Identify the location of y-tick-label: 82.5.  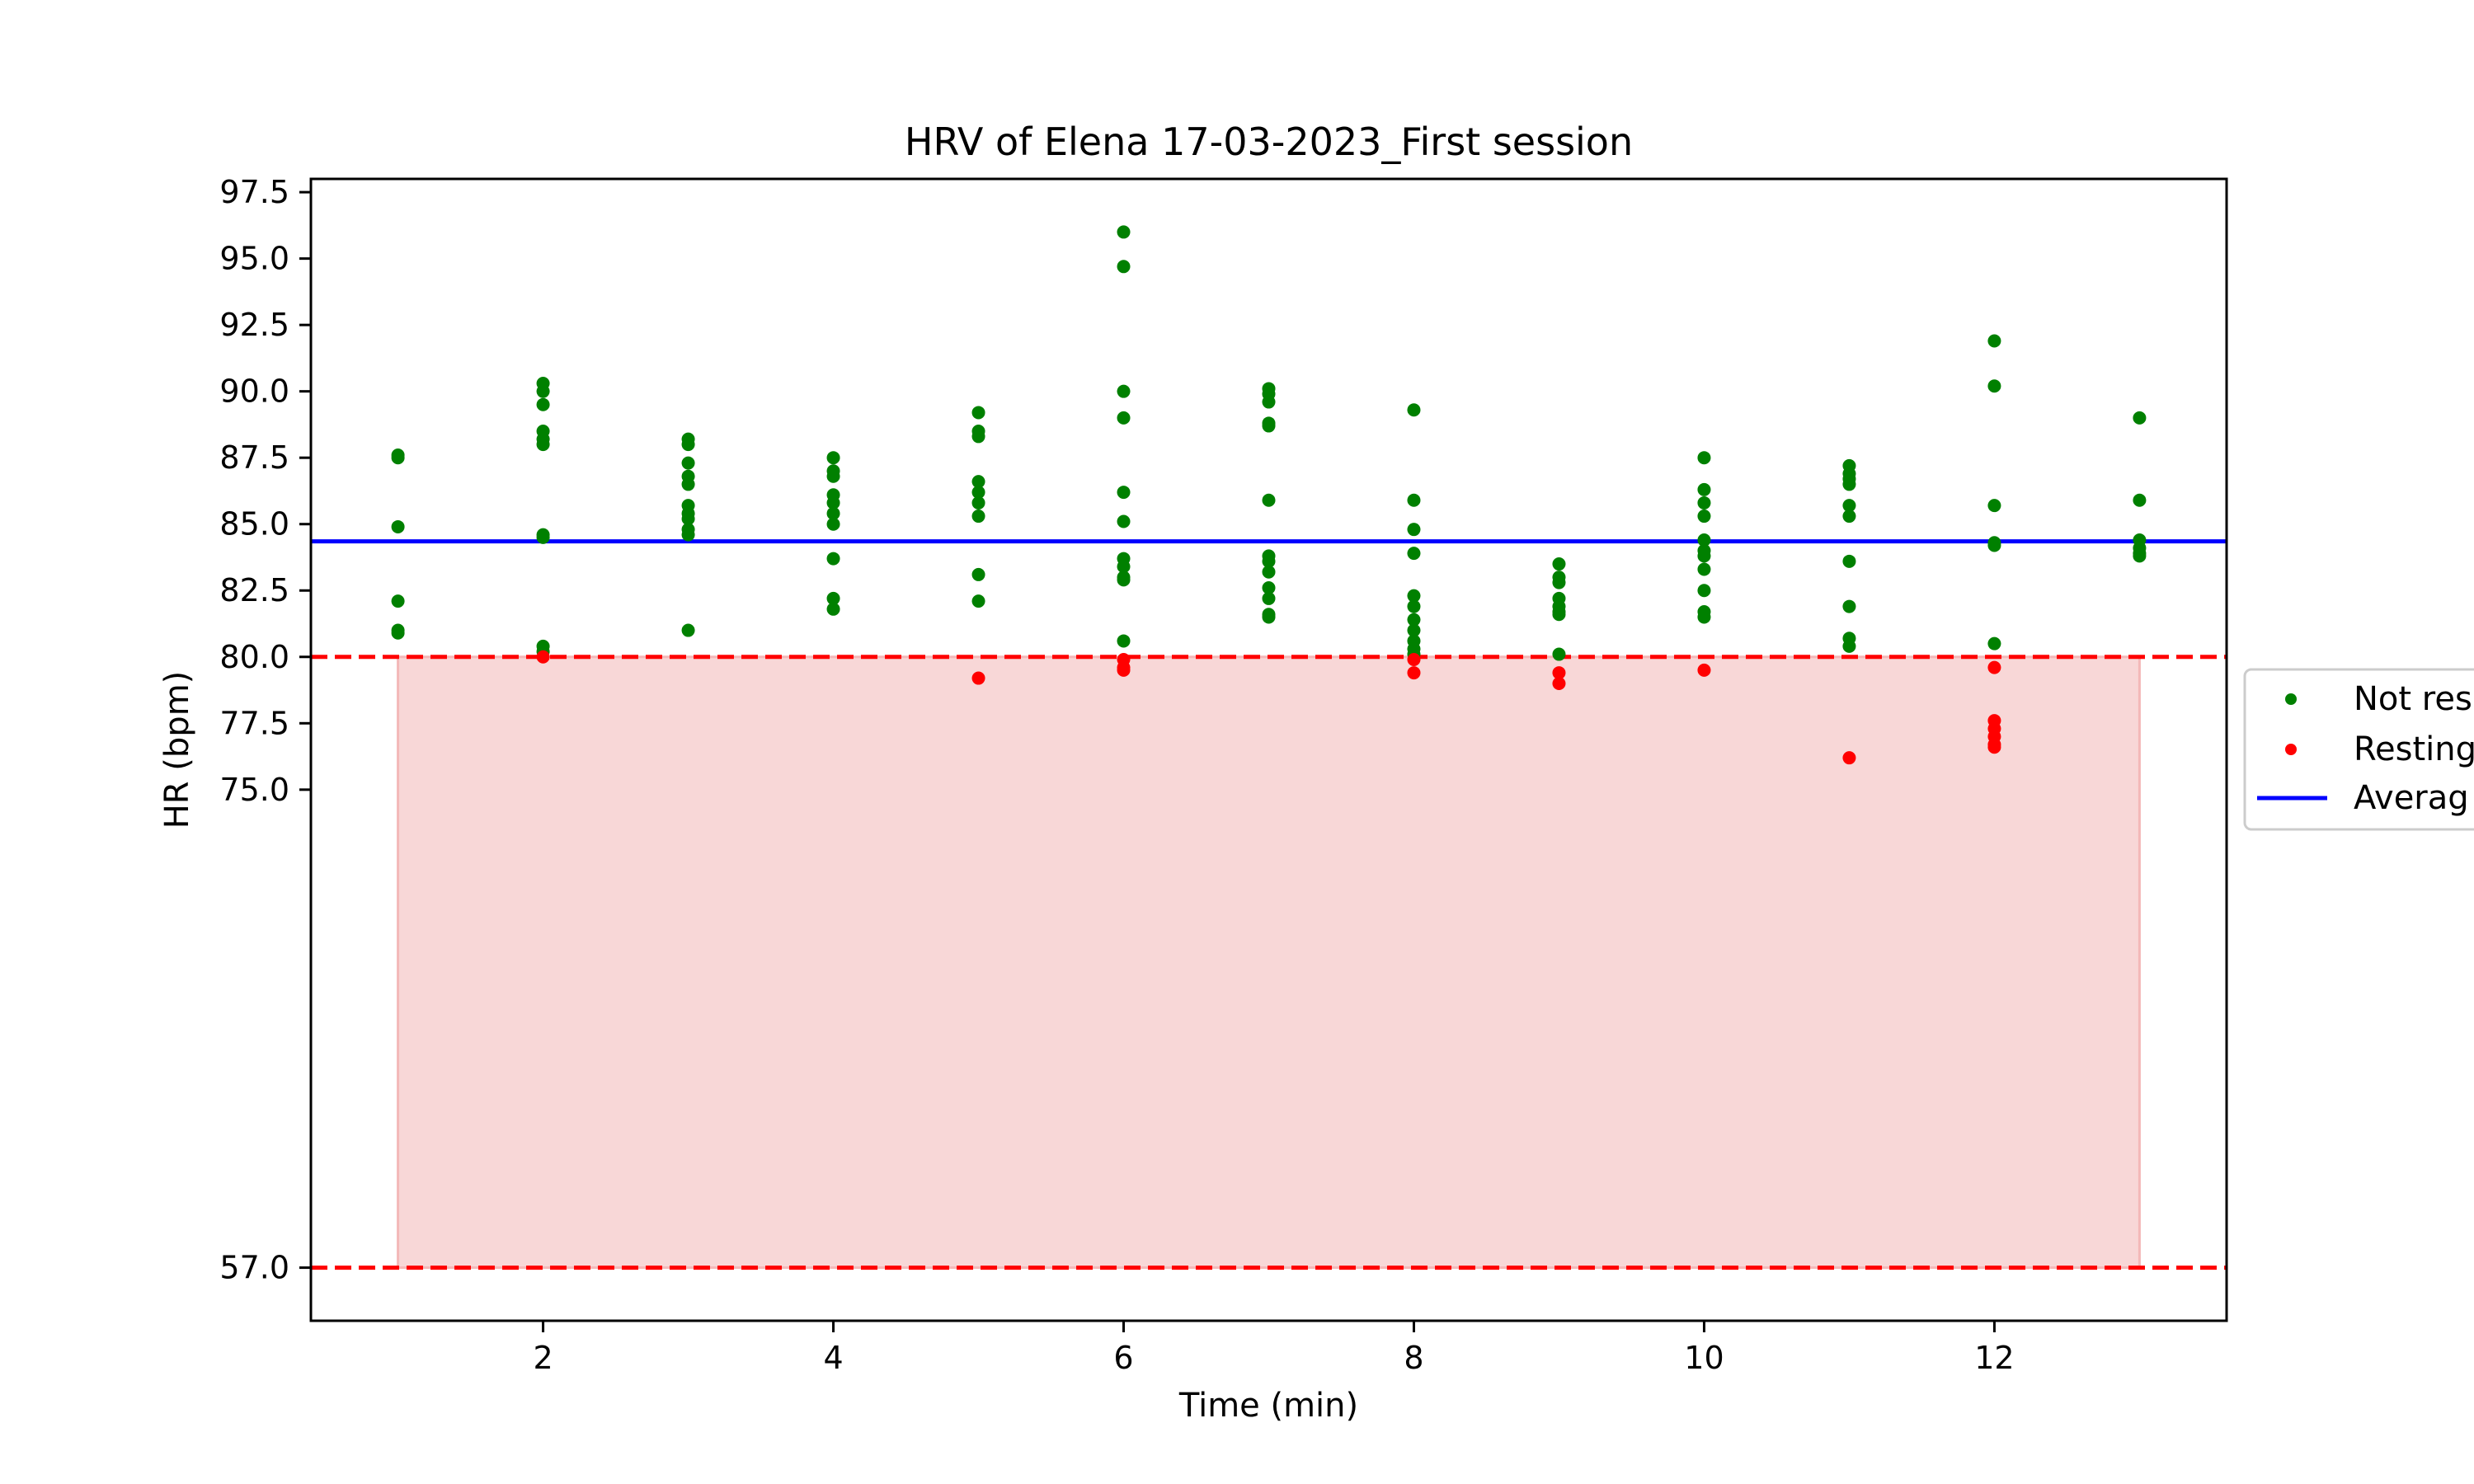
(254, 590).